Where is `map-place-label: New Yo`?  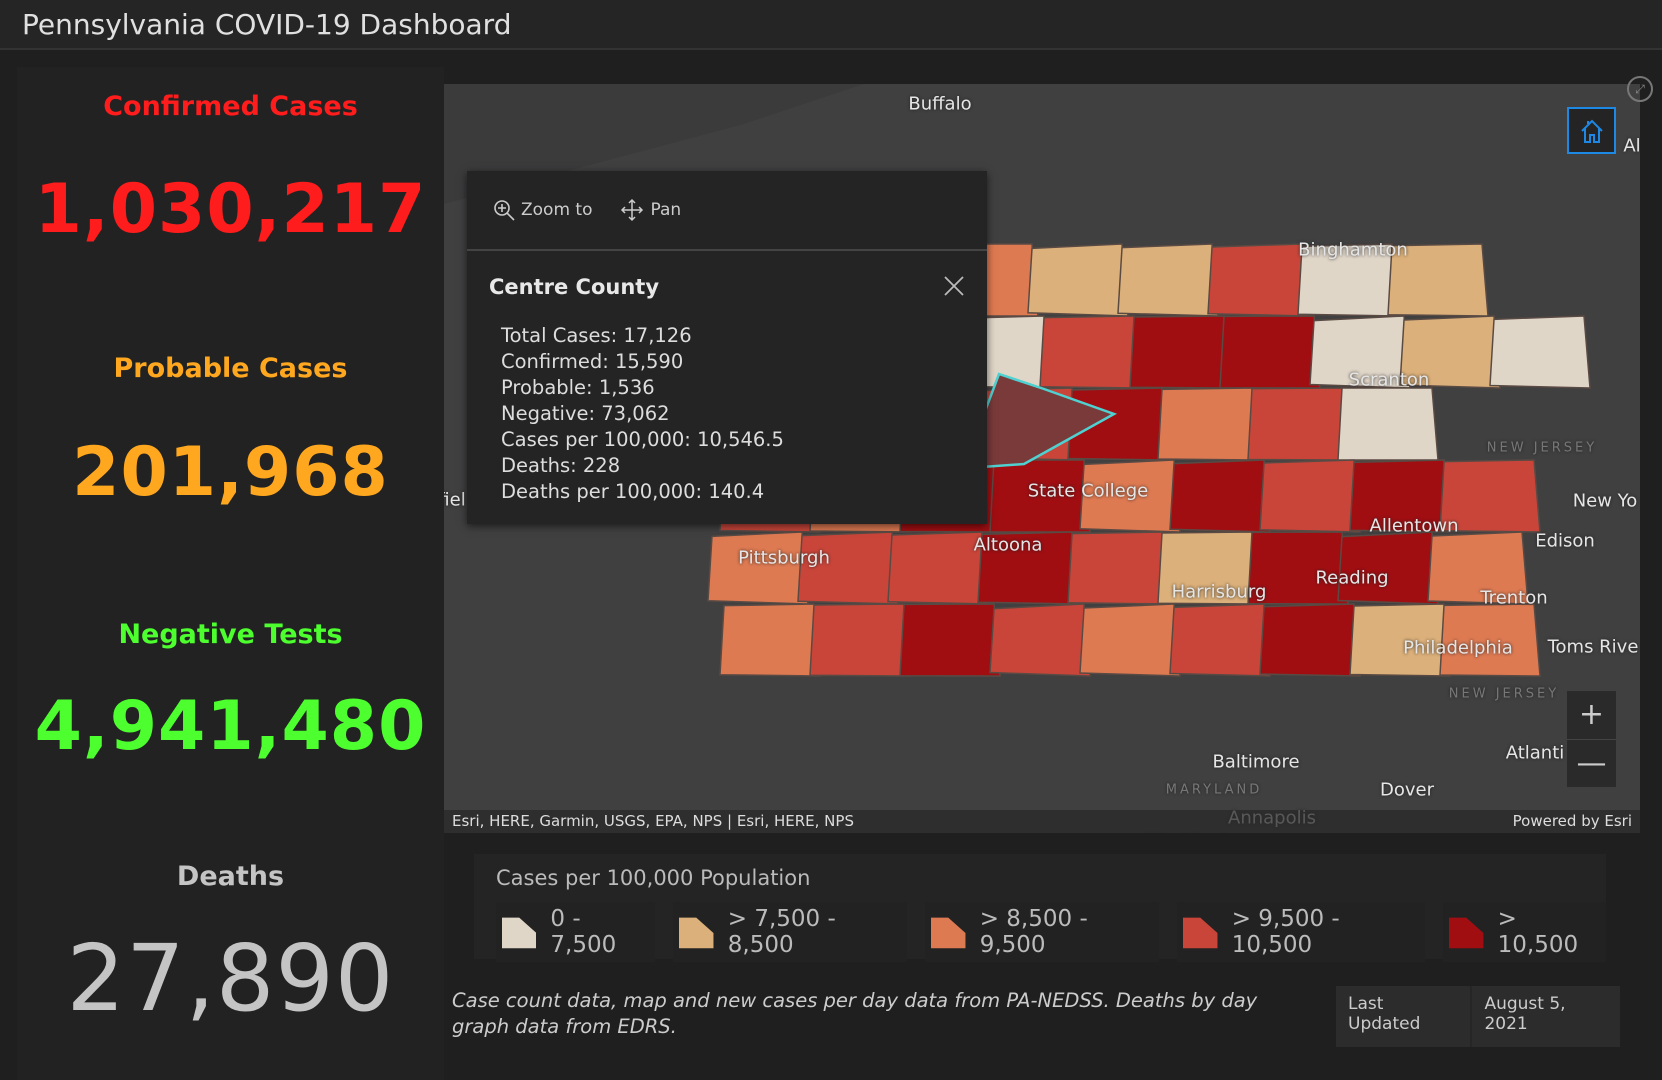
map-place-label: New Yo is located at coordinates (1605, 501).